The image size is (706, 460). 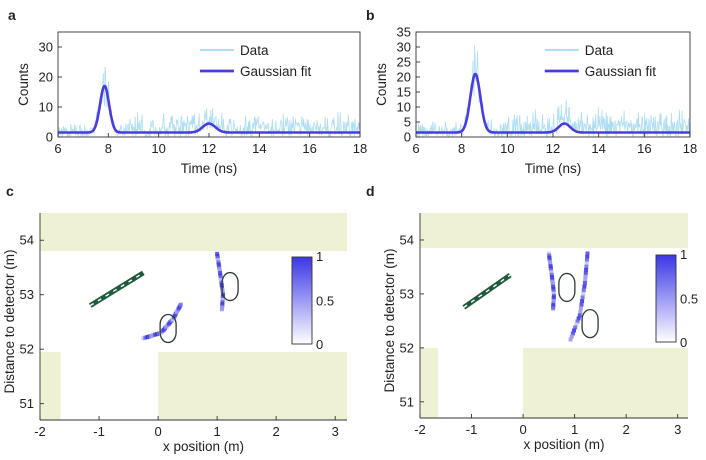 What do you see at coordinates (302, 300) in the screenshot?
I see `colorbar` at bounding box center [302, 300].